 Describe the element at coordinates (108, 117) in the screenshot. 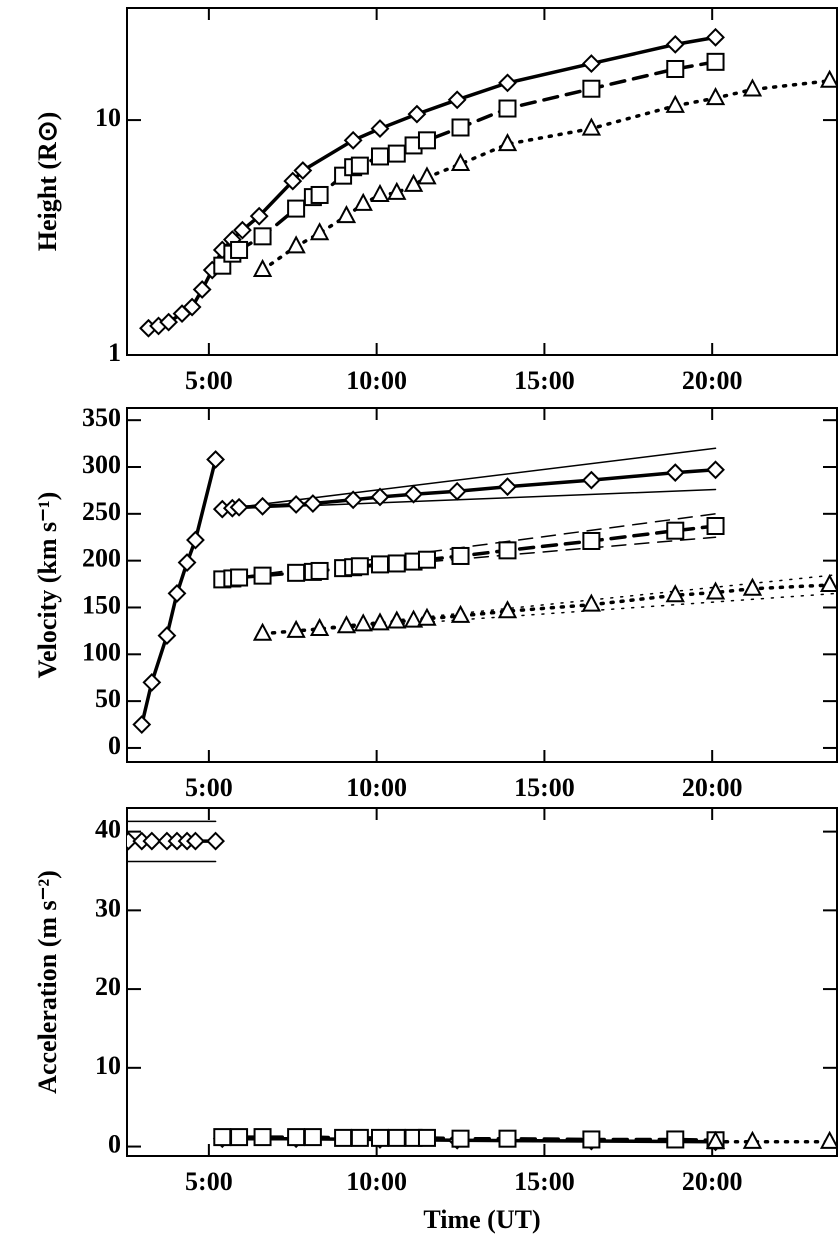

I see `y-tick-label: 10` at that location.